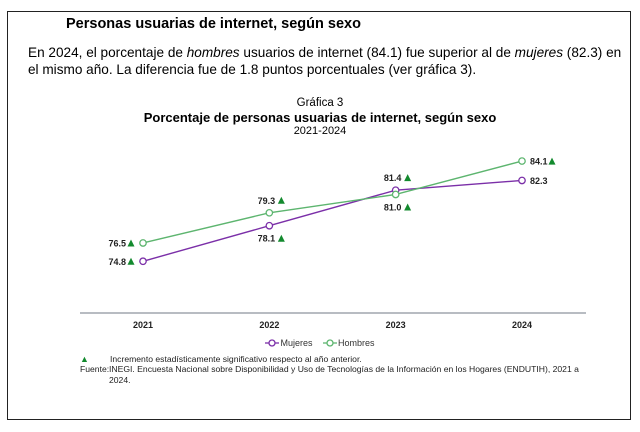  I want to click on para-text-1: En 2024, el porcentaje de, so click(107, 52).